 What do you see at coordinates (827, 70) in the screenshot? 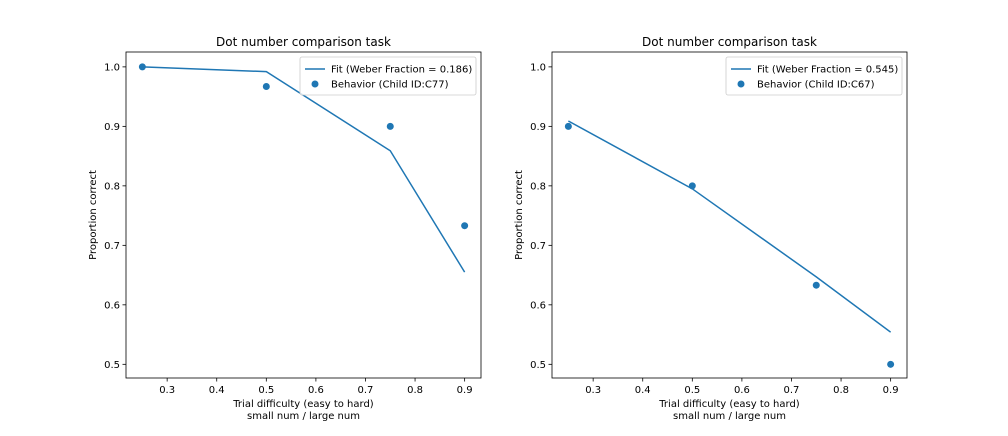
I see `legend-label: Fit (Weber Fraction = 0.545)` at bounding box center [827, 70].